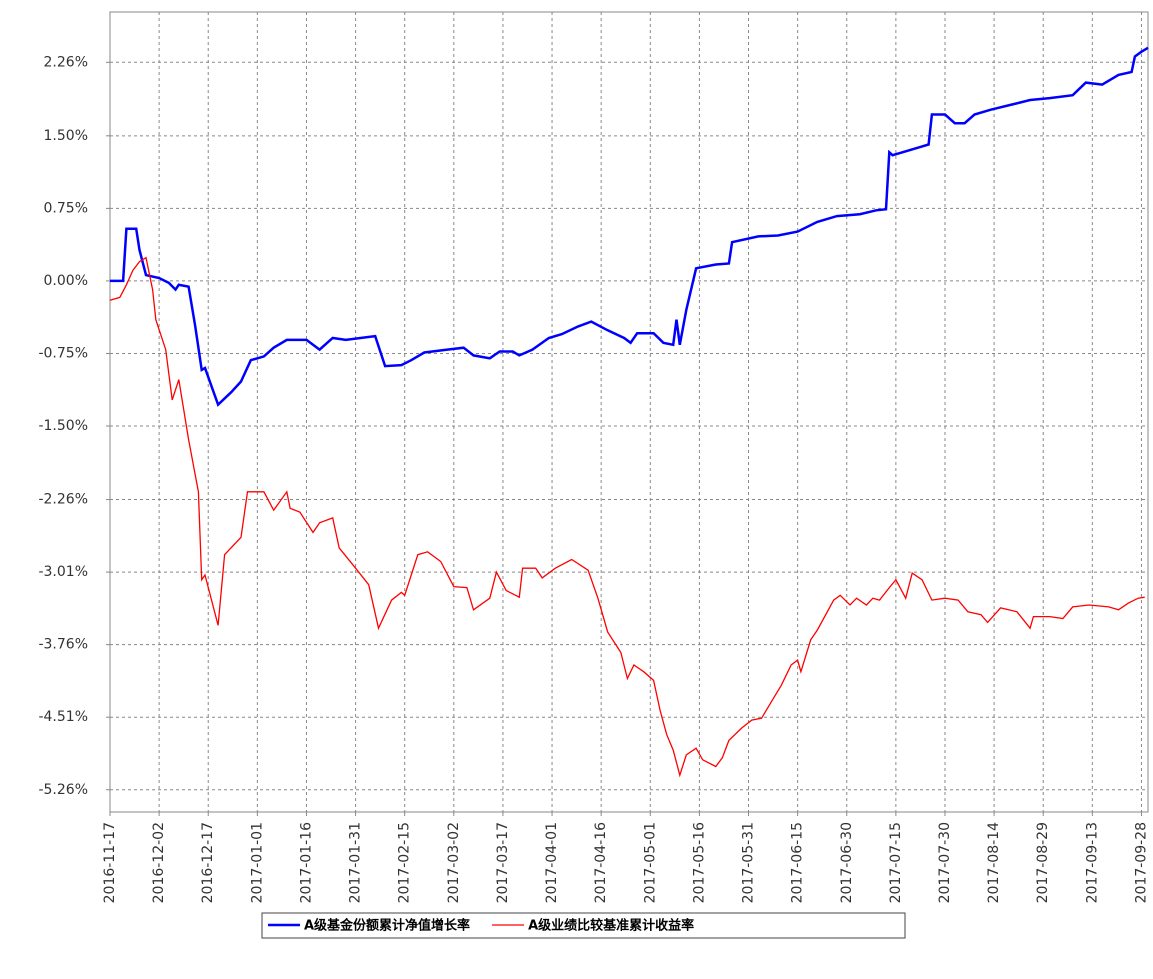 This screenshot has height=979, width=1153. What do you see at coordinates (257, 862) in the screenshot?
I see `x-tick-label: 2017-01-01` at bounding box center [257, 862].